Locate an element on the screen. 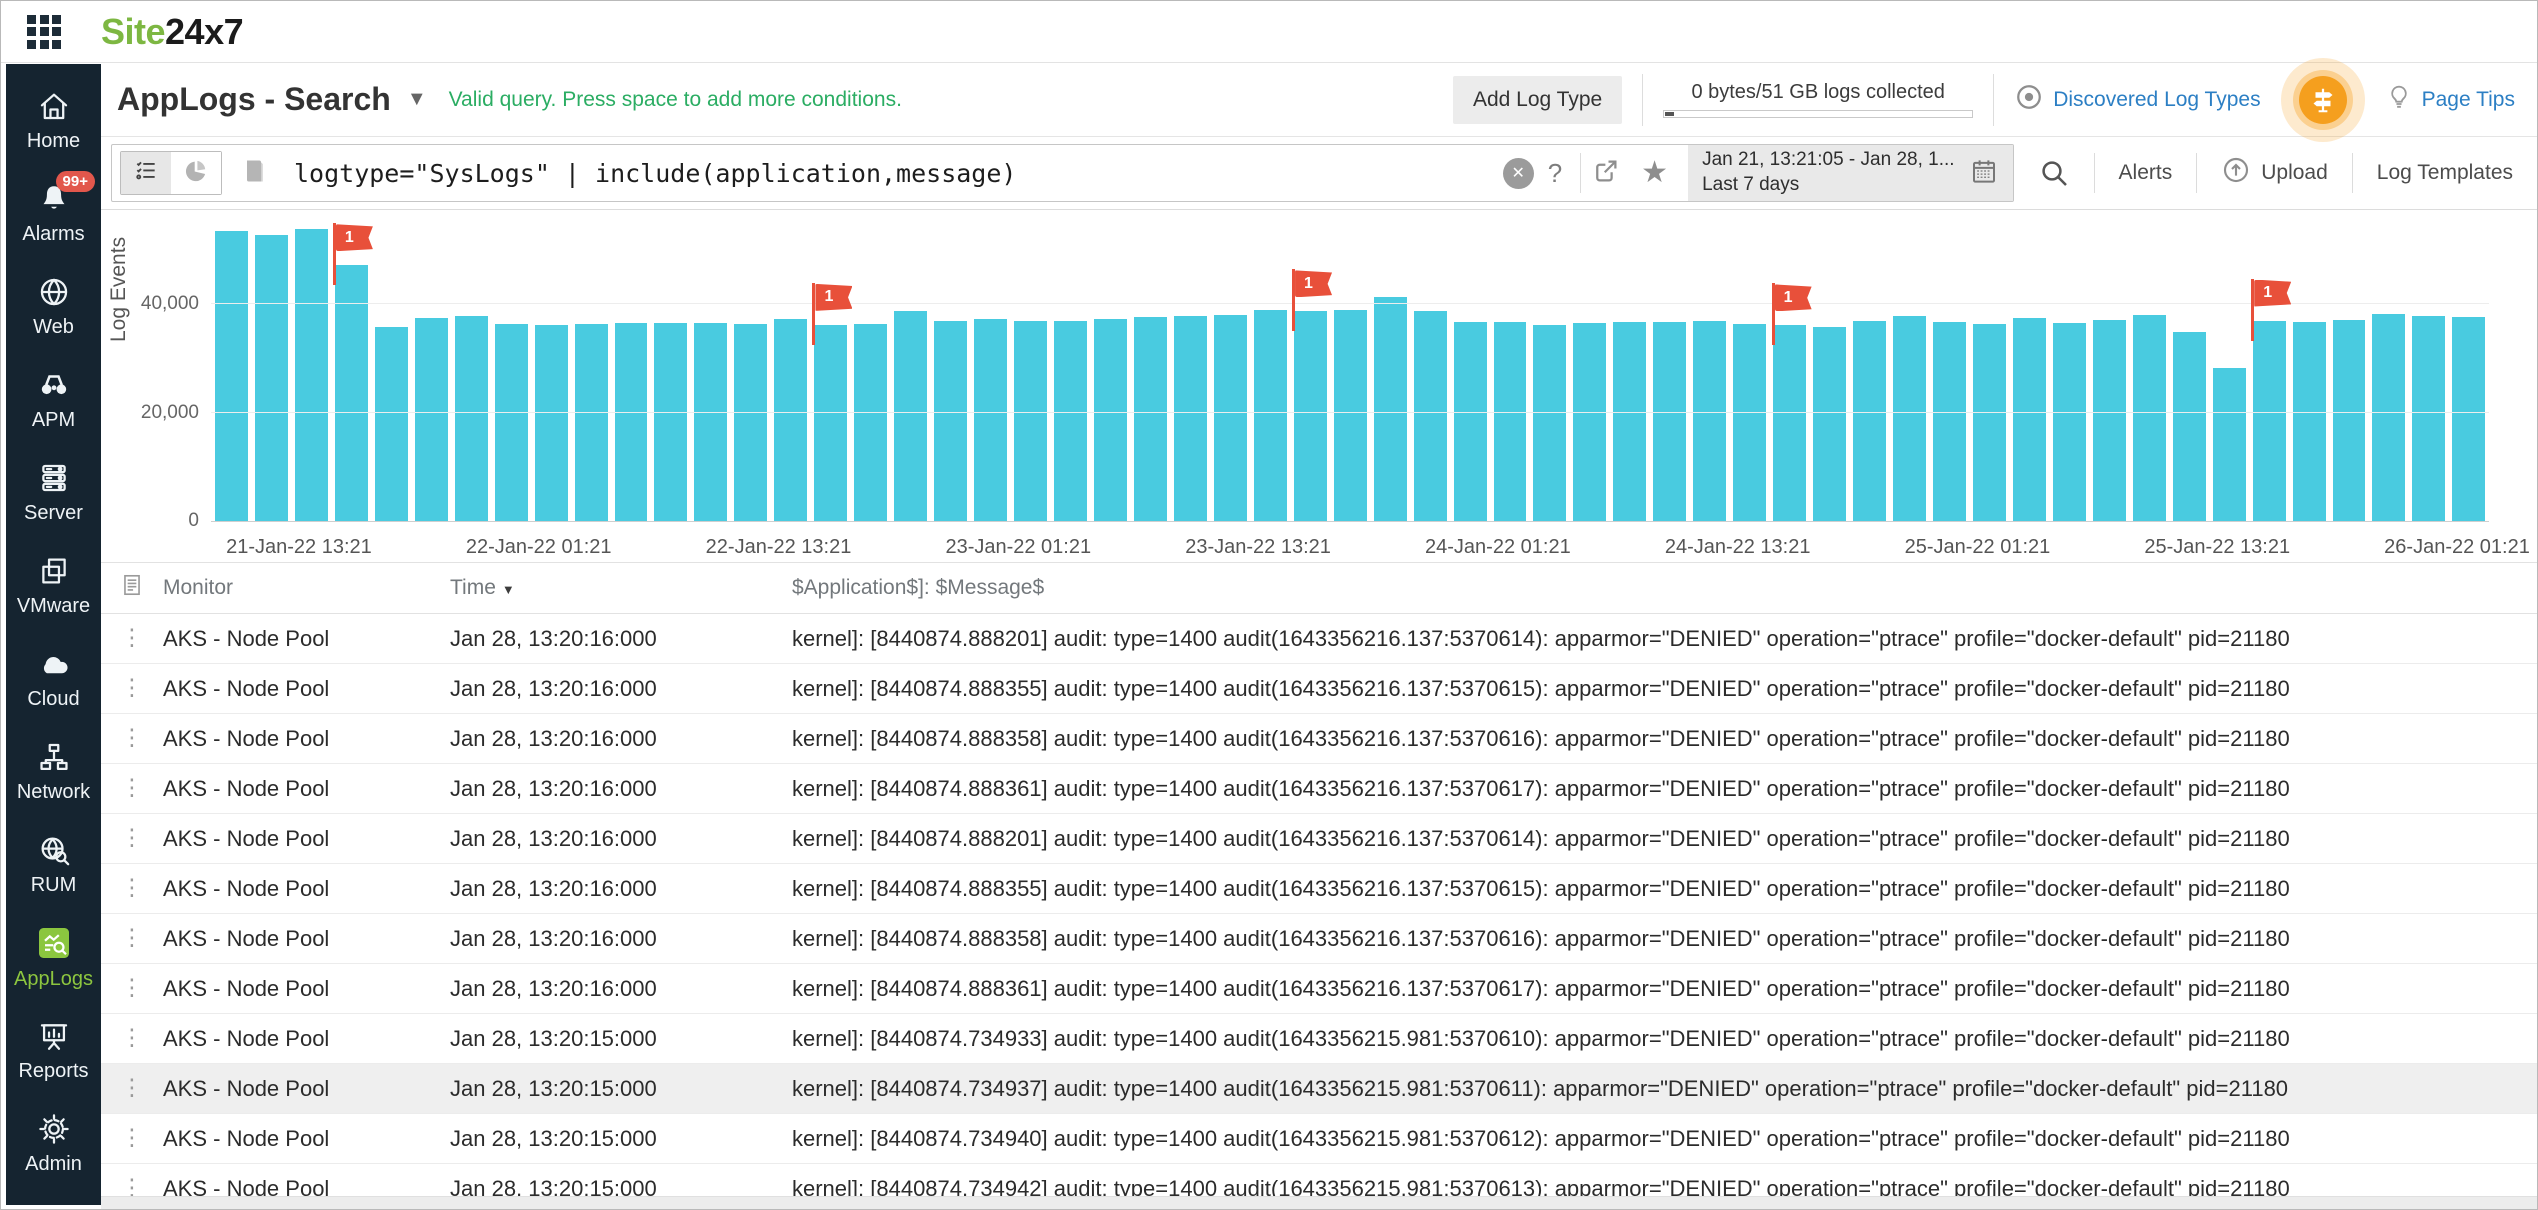  clear-query-icon: ✕ is located at coordinates (1518, 173).